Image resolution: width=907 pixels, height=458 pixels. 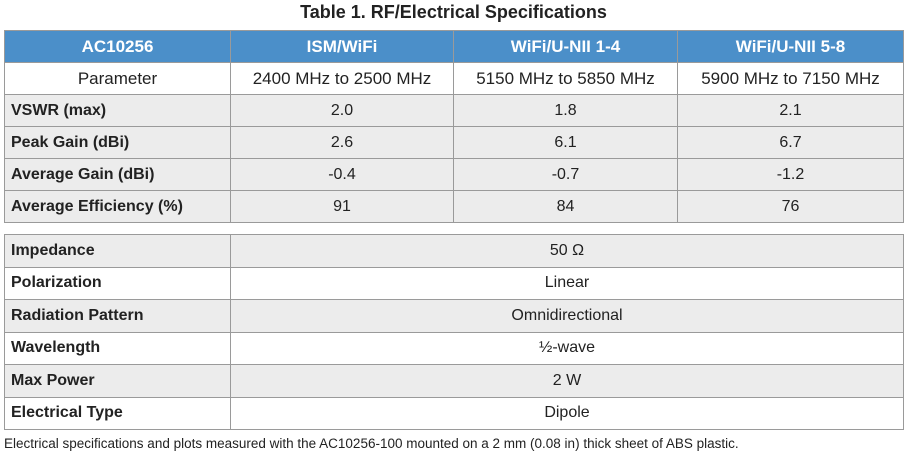 What do you see at coordinates (117, 413) in the screenshot?
I see `row-label: Electrical Type` at bounding box center [117, 413].